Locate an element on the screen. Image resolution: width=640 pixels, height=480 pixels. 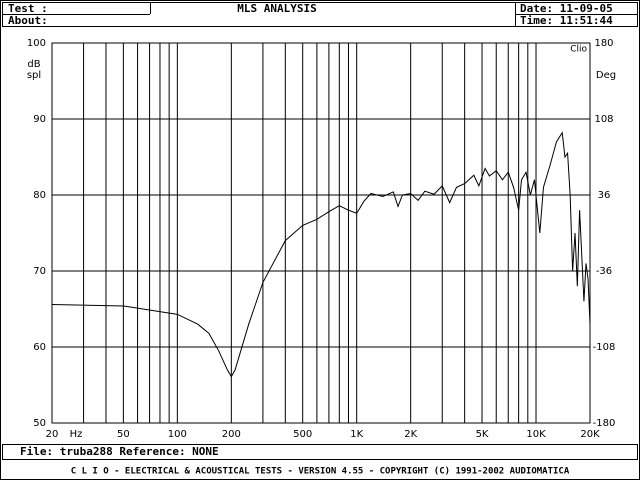
y-tick-label: 50 is located at coordinates (39, 423).